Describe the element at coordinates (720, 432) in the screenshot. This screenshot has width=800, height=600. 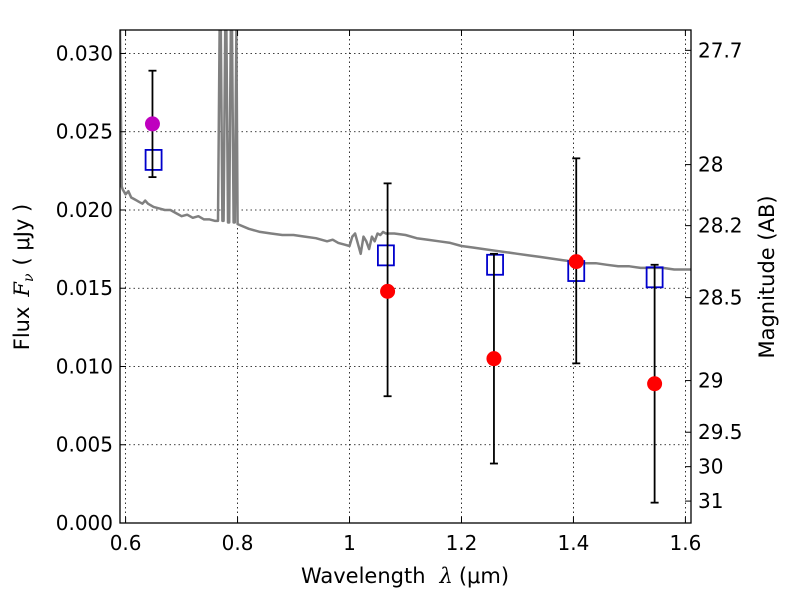
I see `y2-tick-label: 29.5` at that location.